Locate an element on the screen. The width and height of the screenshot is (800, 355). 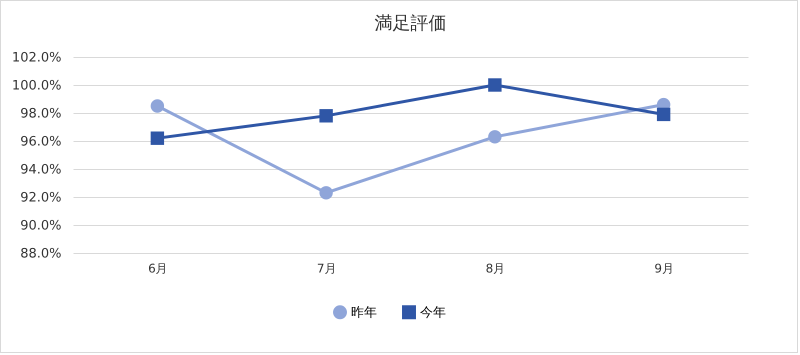
legend-label: 昨年 is located at coordinates (364, 312).